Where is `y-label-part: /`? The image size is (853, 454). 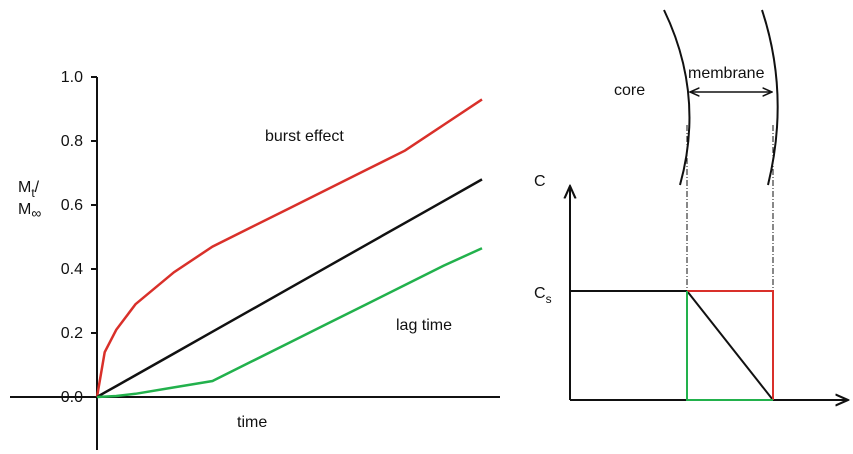 y-label-part: / is located at coordinates (37, 187).